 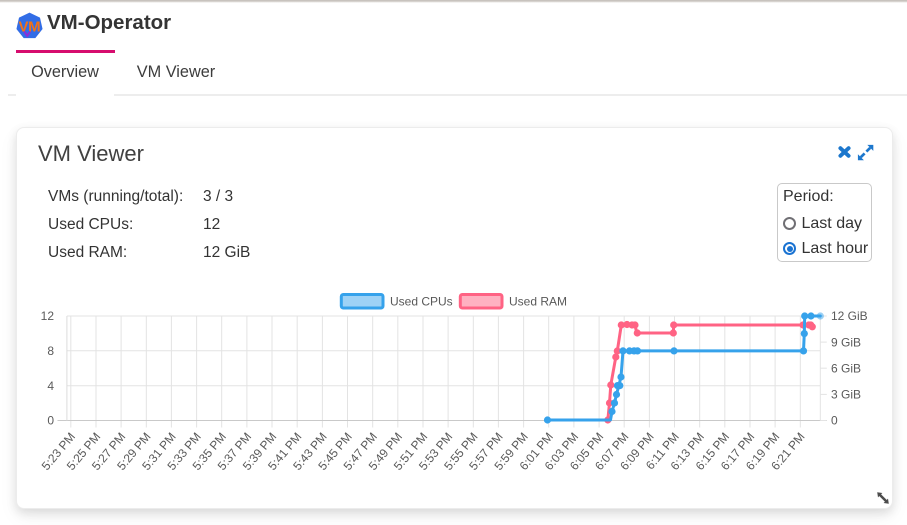 I want to click on svg-text: Used RAM, so click(x=538, y=302).